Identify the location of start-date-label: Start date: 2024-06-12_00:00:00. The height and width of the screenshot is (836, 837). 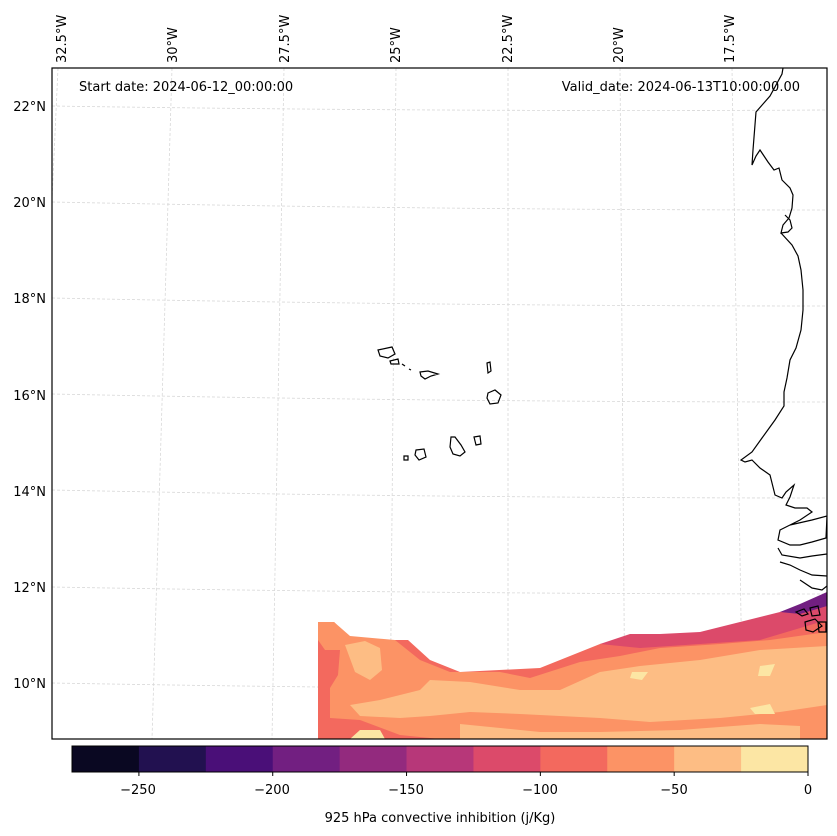
(186, 87).